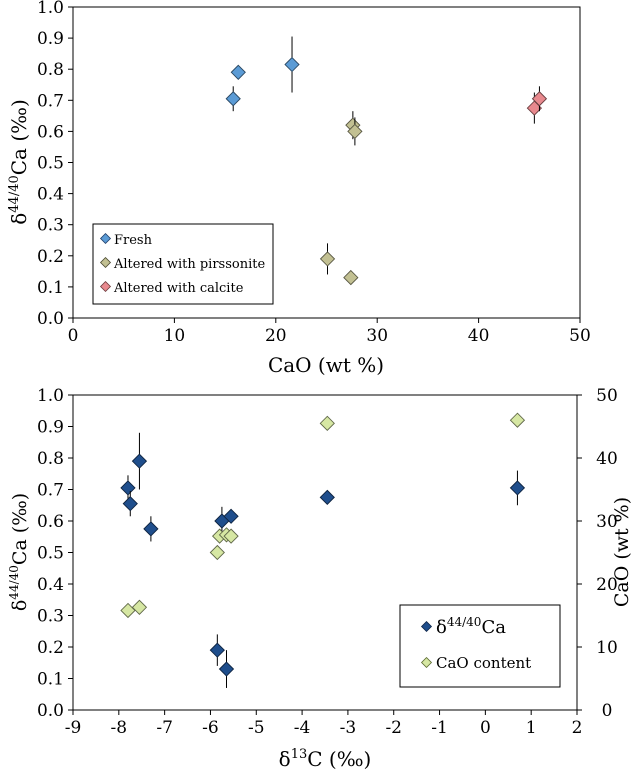 The image size is (640, 772). What do you see at coordinates (325, 759) in the screenshot?
I see `x-axis-label: δ13C (‰)` at bounding box center [325, 759].